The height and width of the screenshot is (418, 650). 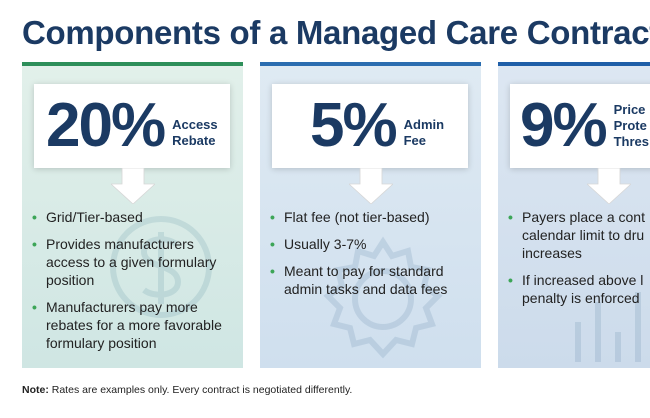 I want to click on chart-icon, so click(x=608, y=327).